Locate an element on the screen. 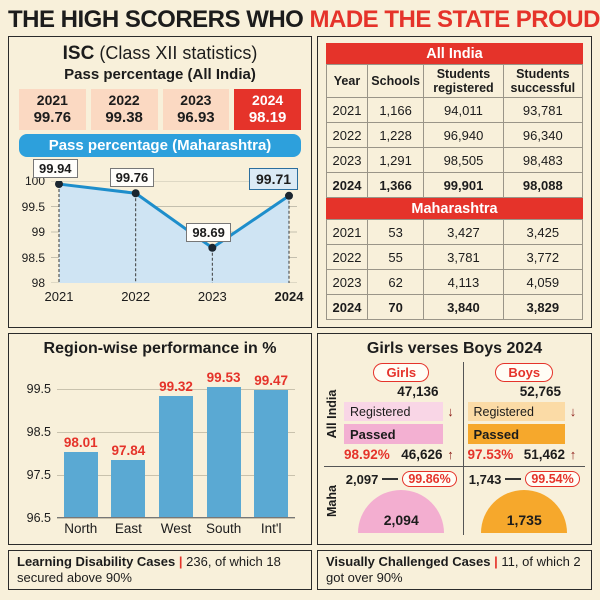 This screenshot has height=600, width=600. boys-registered-row: Registered ↓ is located at coordinates (524, 411).